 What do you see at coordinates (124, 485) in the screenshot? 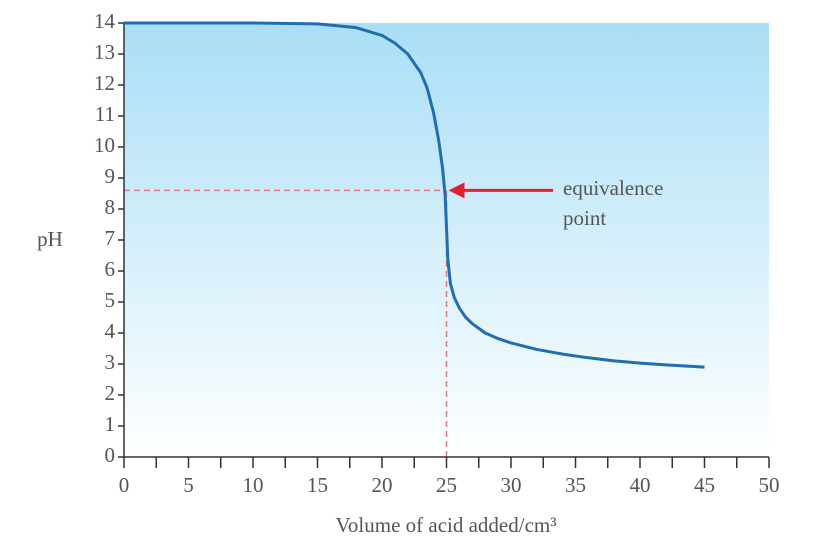
I see `x-tick-label: 0` at bounding box center [124, 485].